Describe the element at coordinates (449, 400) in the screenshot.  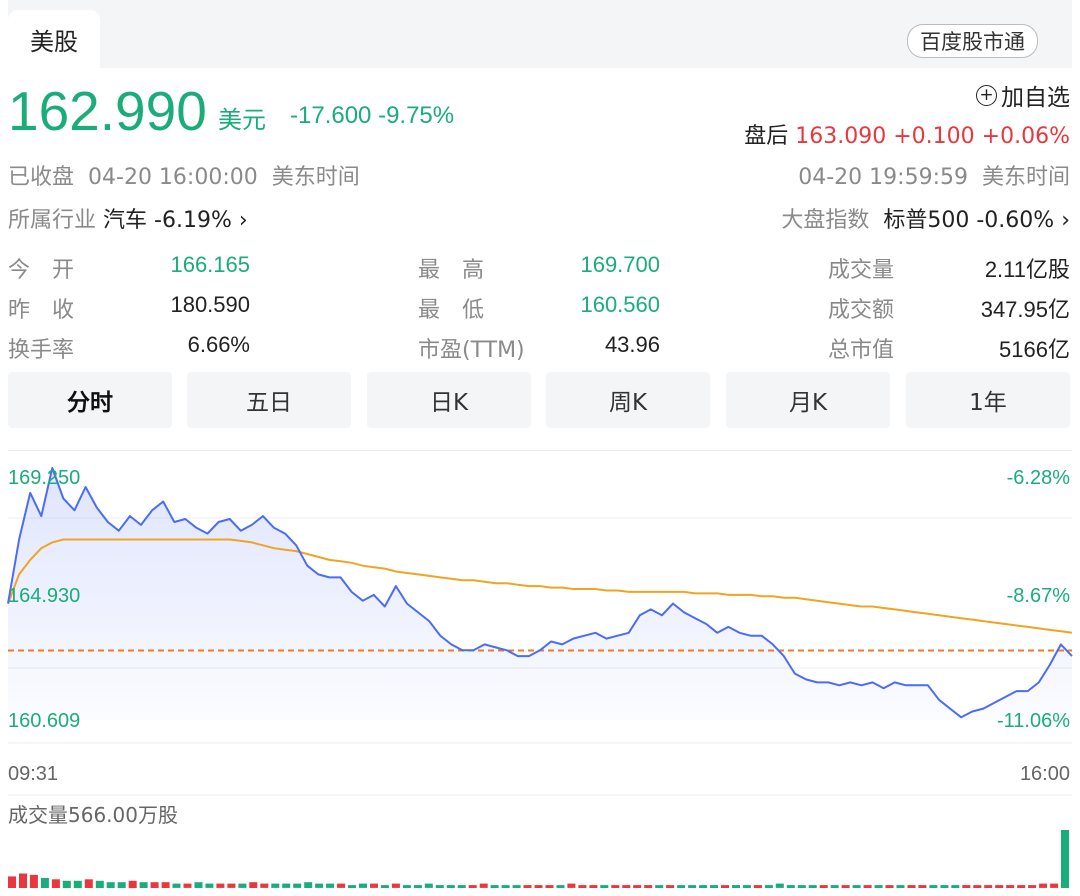
I see `tab-daily-k: 日K` at that location.